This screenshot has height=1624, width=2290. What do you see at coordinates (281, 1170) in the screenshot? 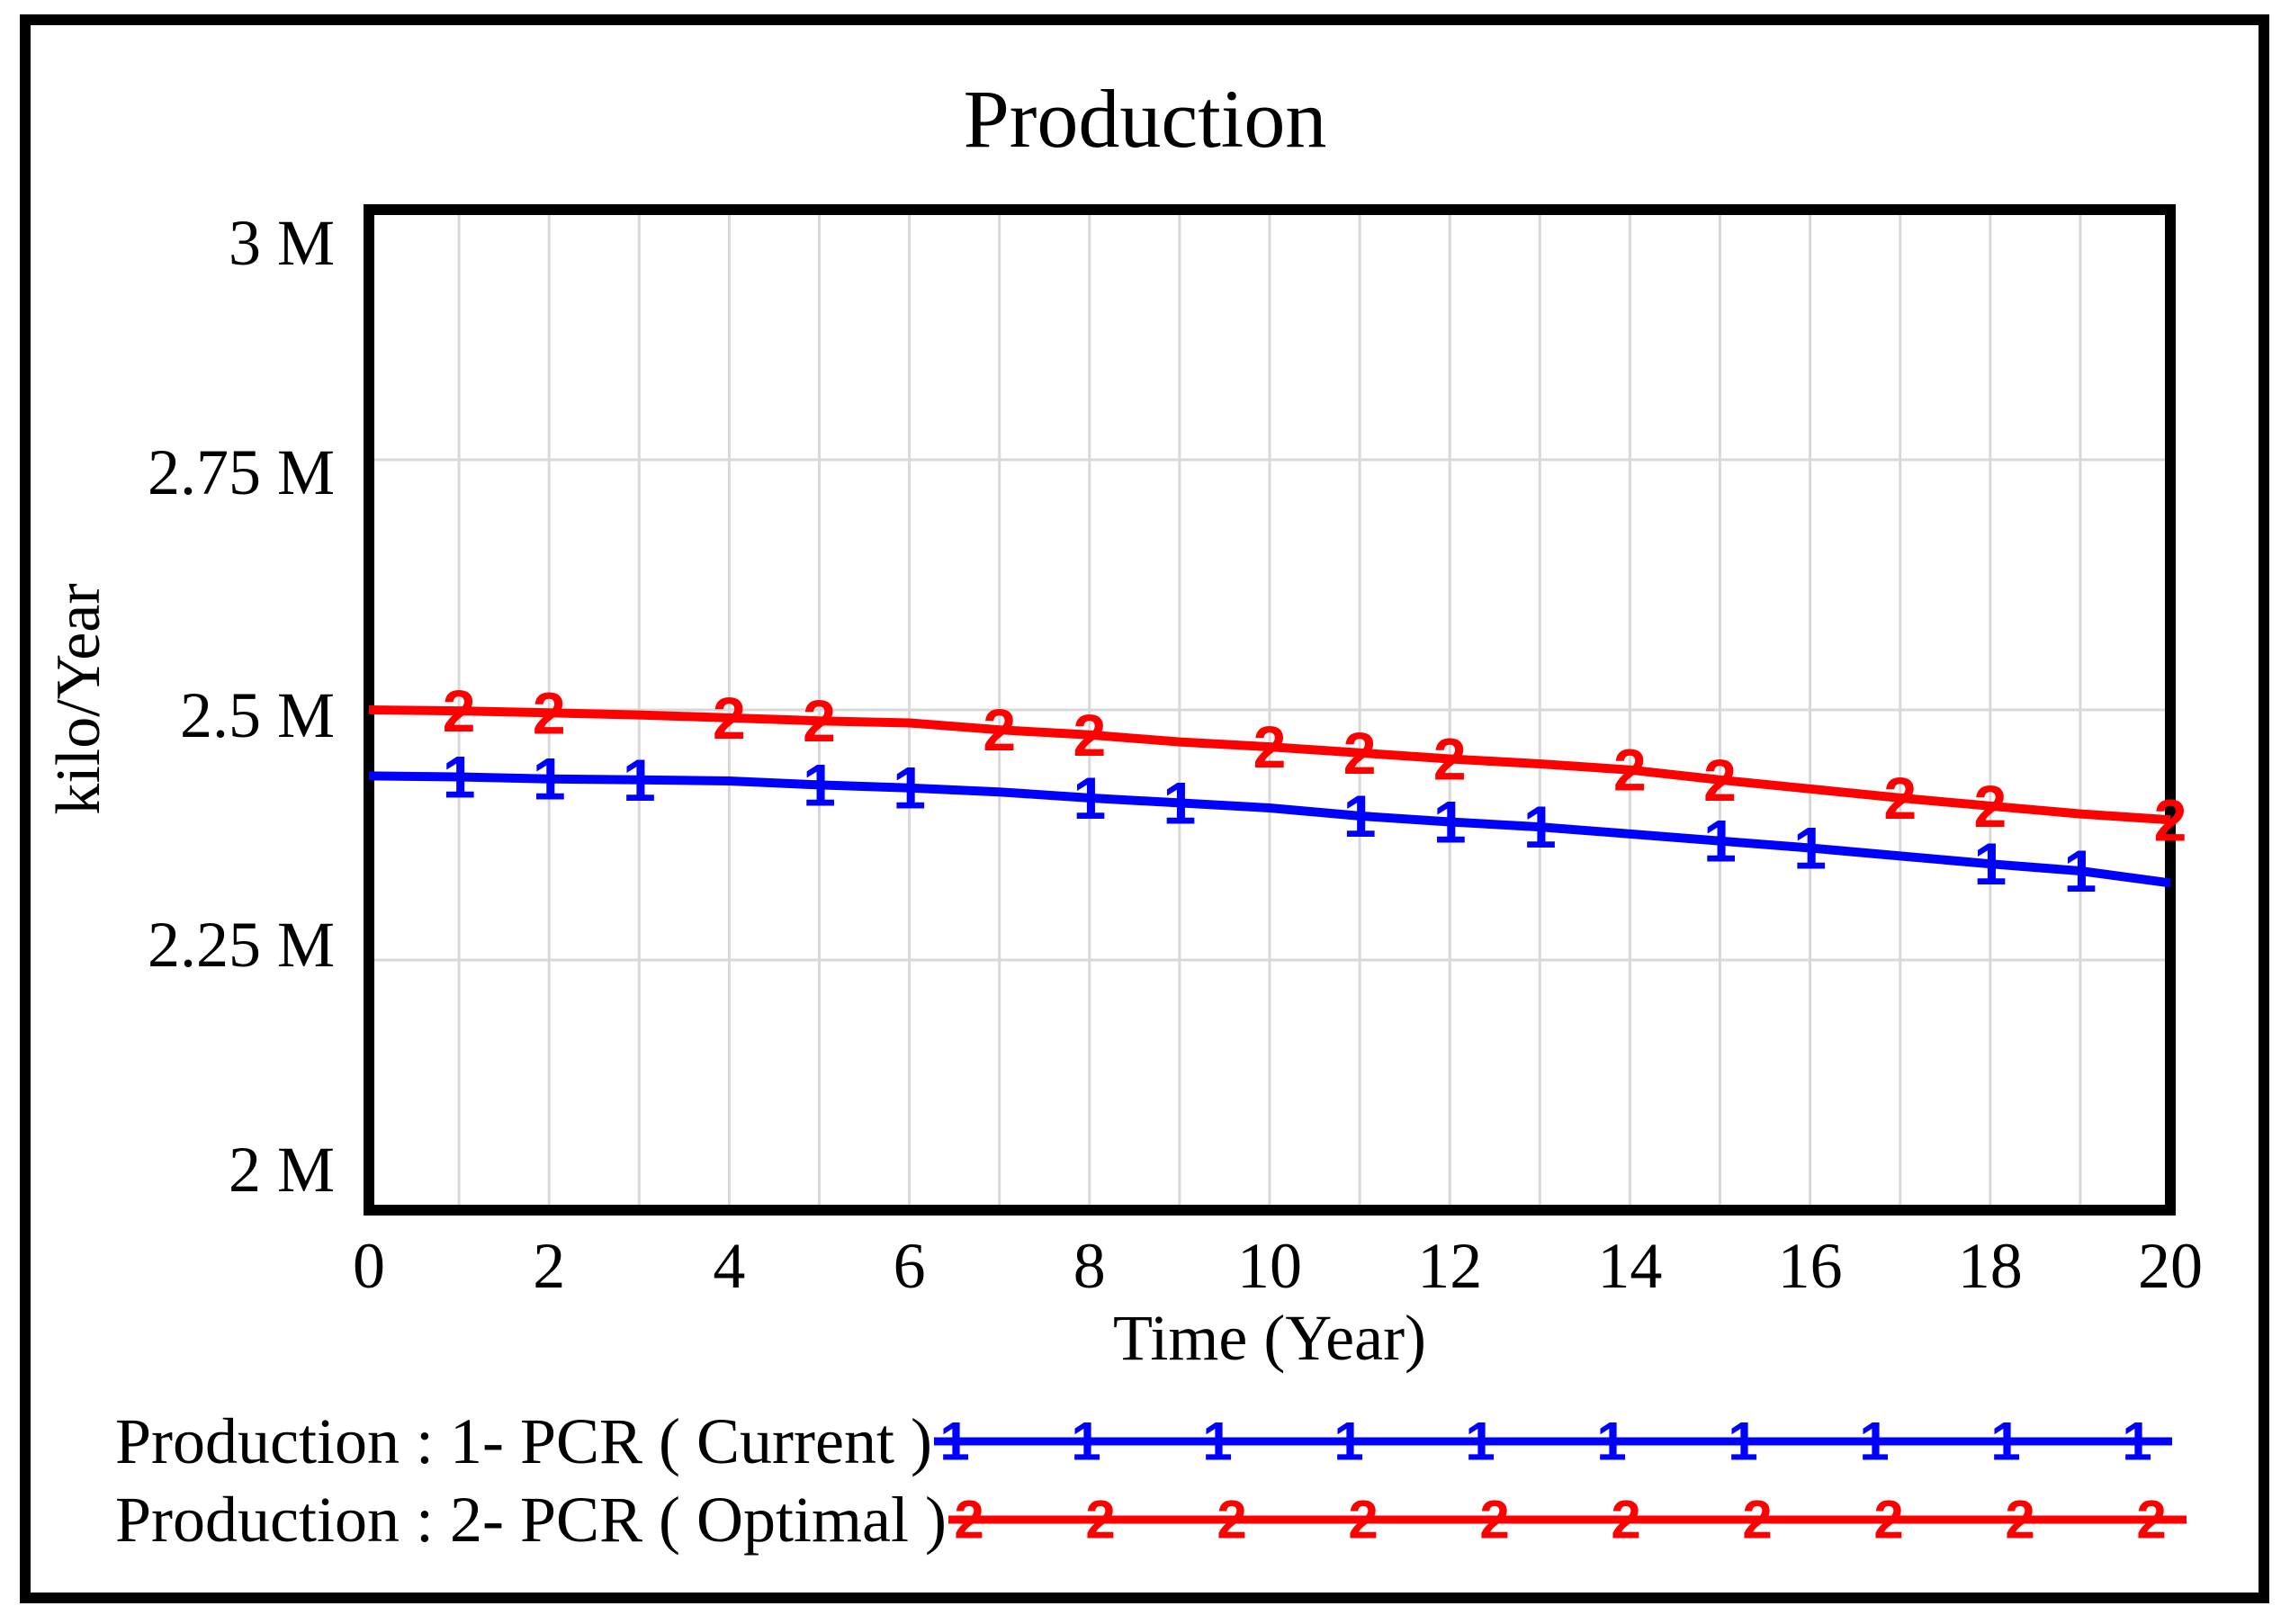
I see `y-tick-label: 2 M` at bounding box center [281, 1170].